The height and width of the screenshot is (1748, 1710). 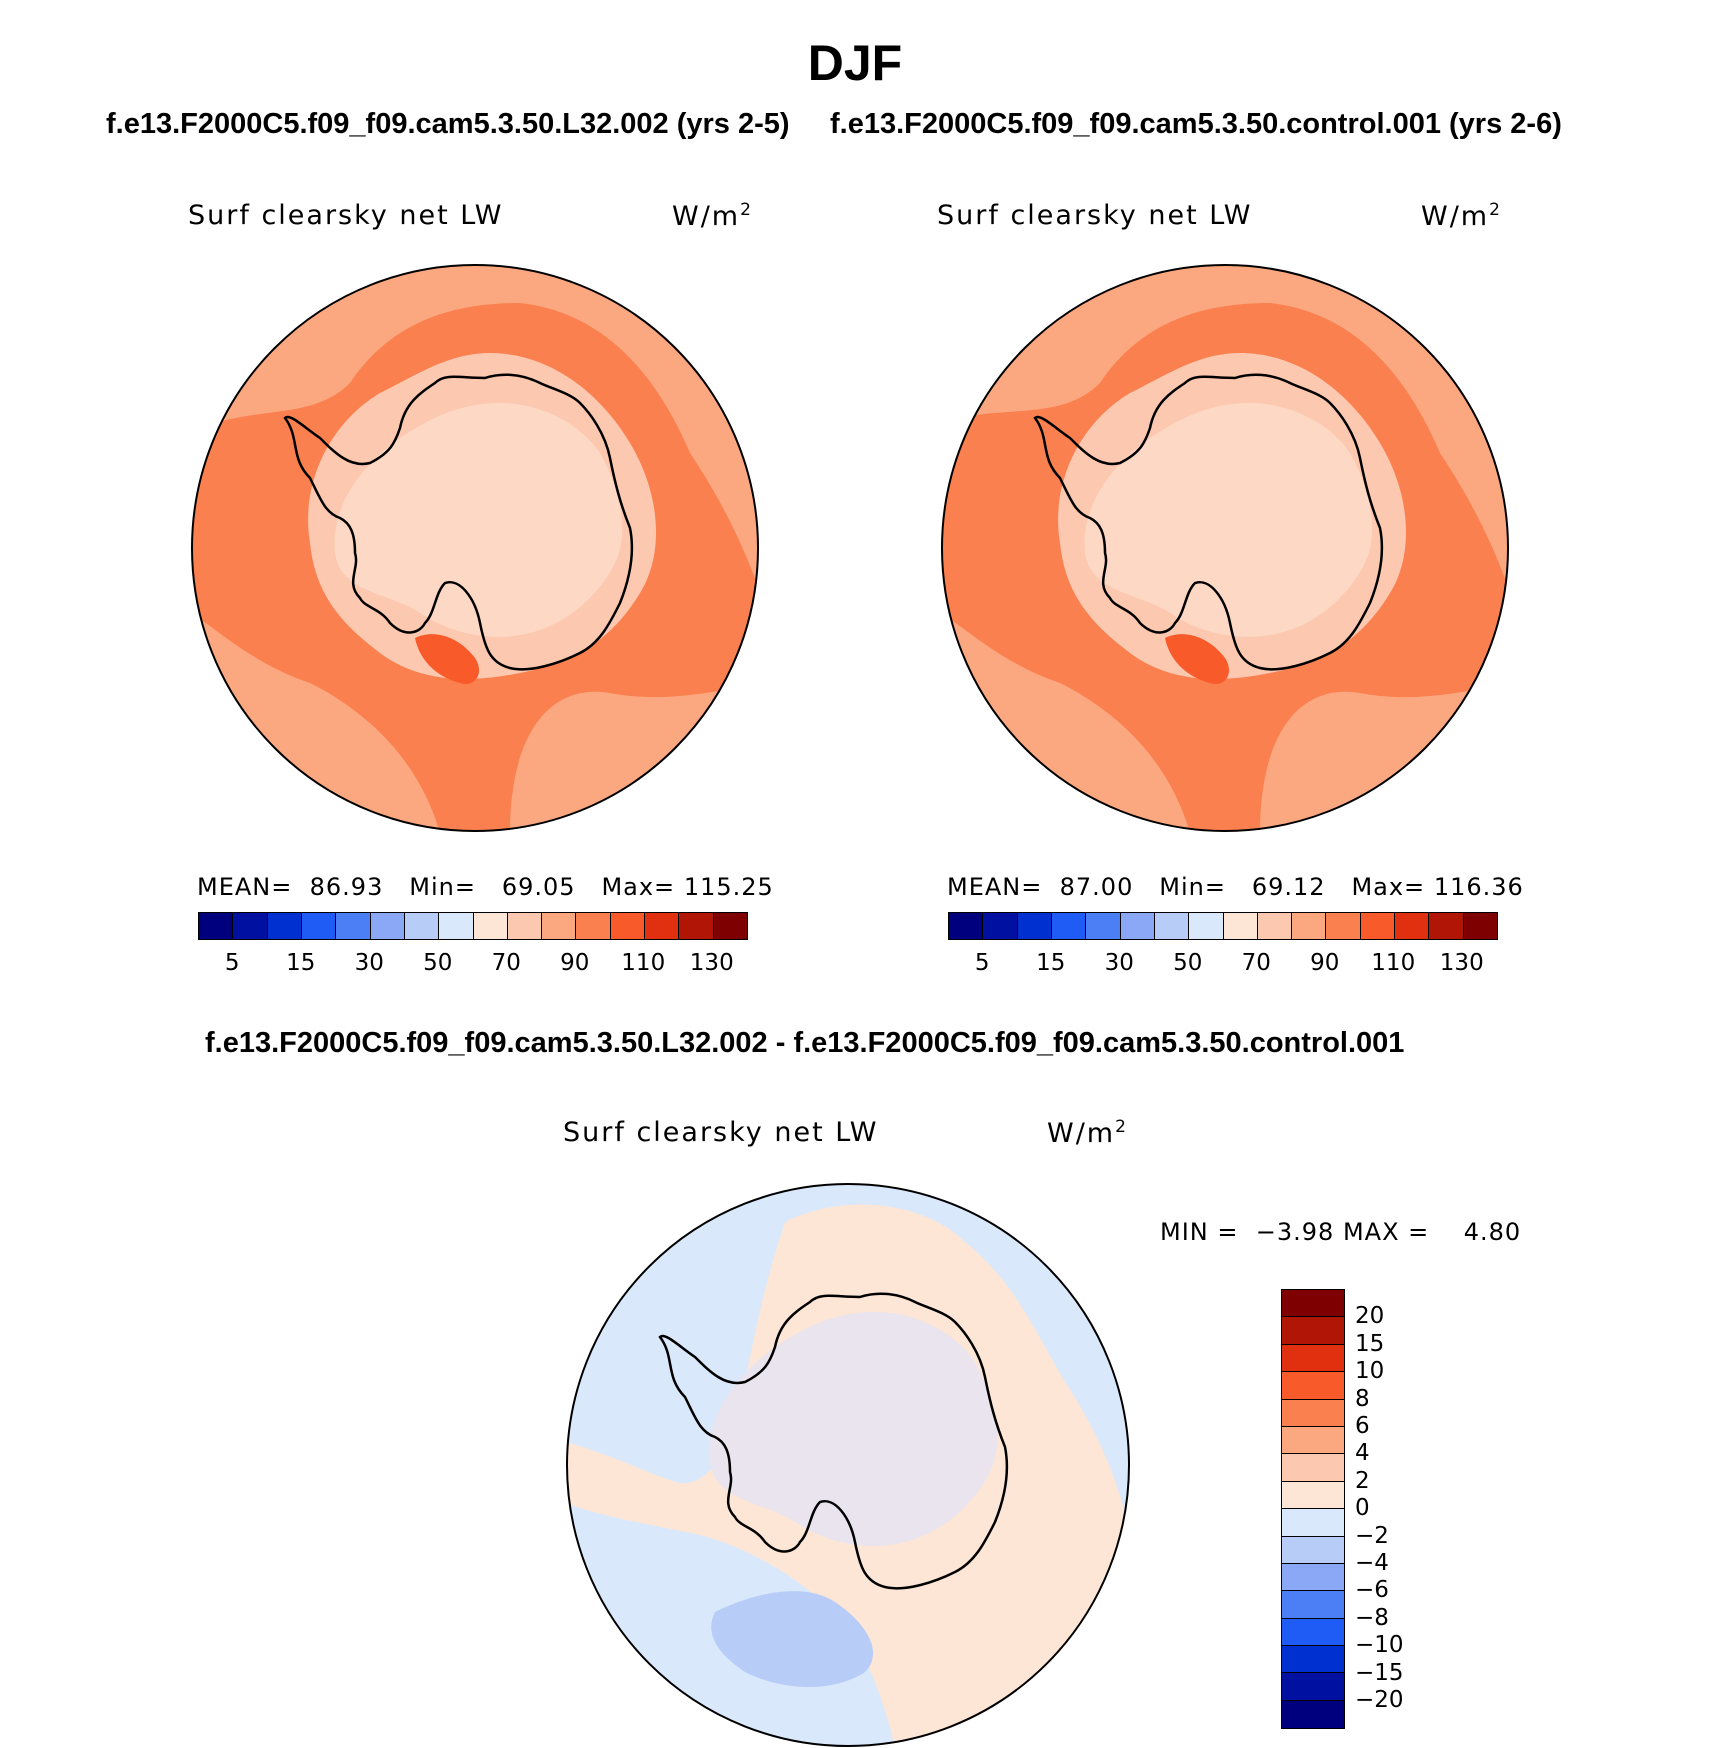 What do you see at coordinates (712, 216) in the screenshot?
I see `left-units-label: W/m2` at bounding box center [712, 216].